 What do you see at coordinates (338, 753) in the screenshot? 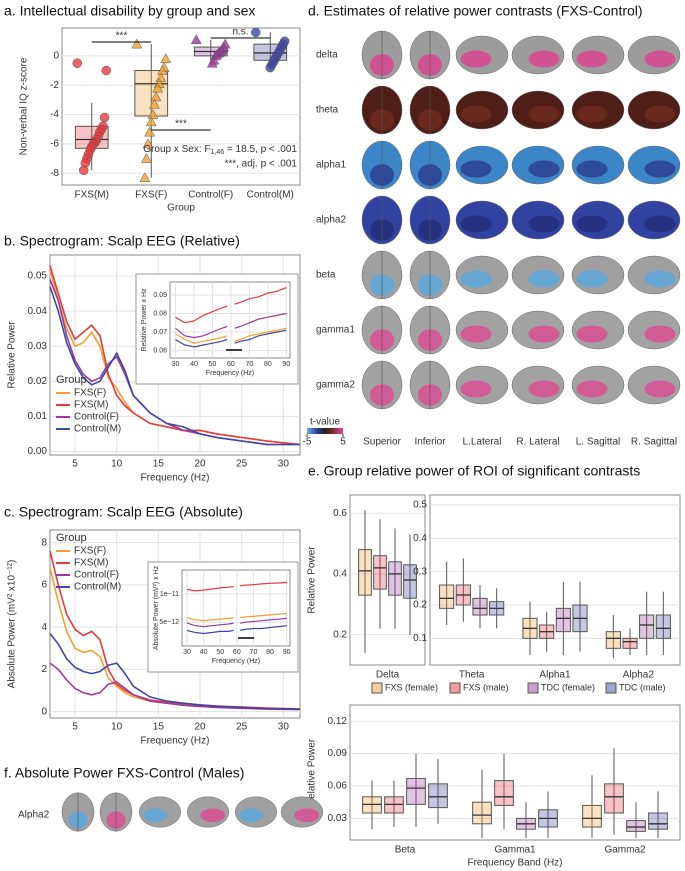
I see `y-tick-label: 0.09` at bounding box center [338, 753].